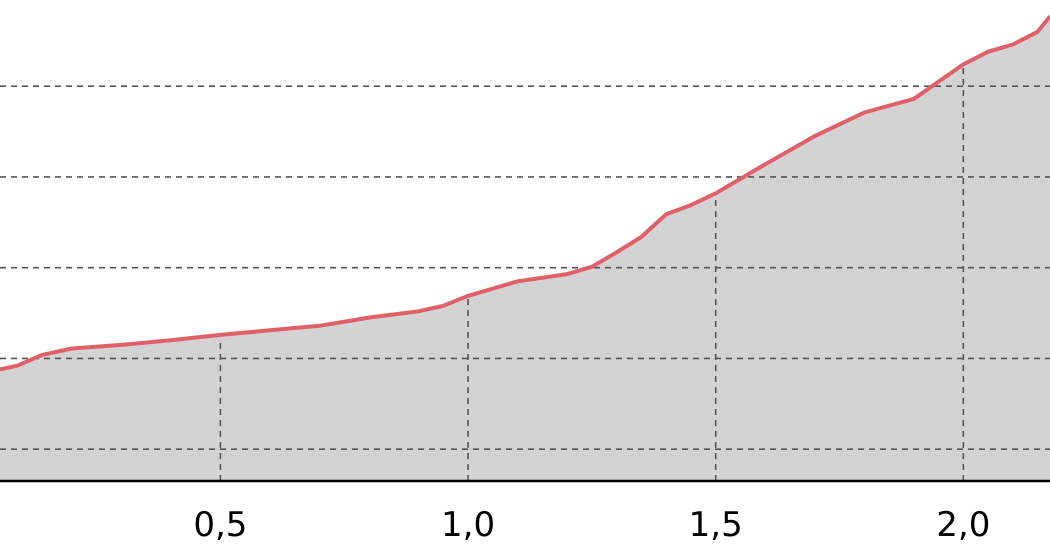 Image resolution: width=1050 pixels, height=560 pixels. I want to click on x-tick-labels: 0,5 1,0 1,5 2,0, so click(591, 525).